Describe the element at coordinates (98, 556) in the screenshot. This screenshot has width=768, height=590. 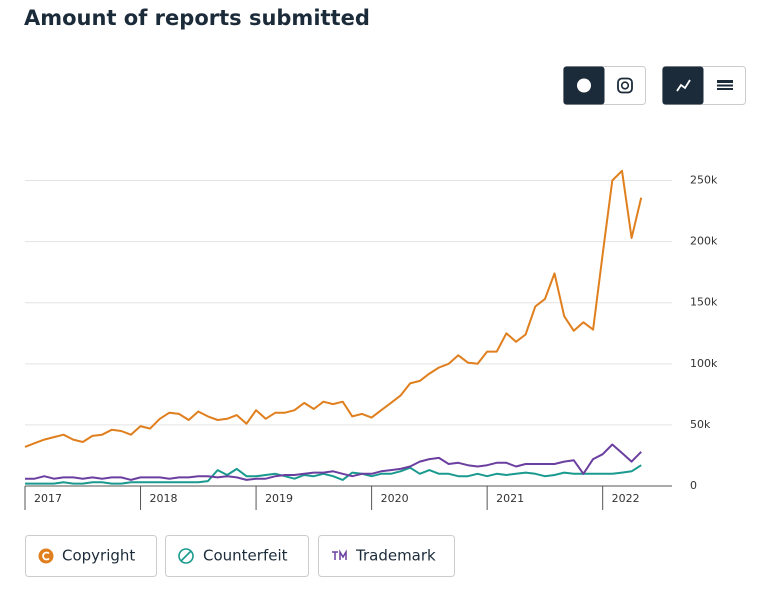
I see `legend-label: Copyright` at that location.